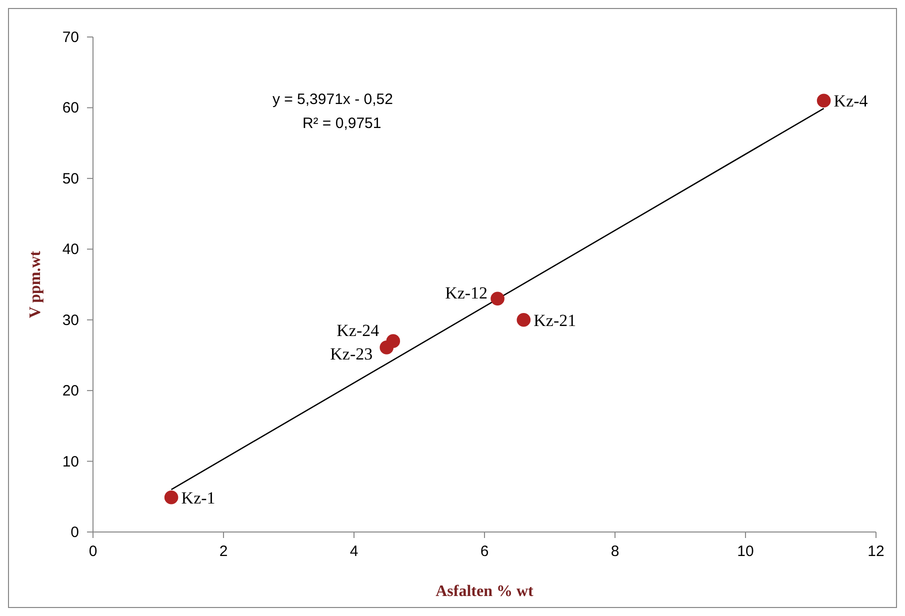 This screenshot has height=616, width=905. What do you see at coordinates (70, 461) in the screenshot?
I see `y-tick-label: 10` at bounding box center [70, 461].